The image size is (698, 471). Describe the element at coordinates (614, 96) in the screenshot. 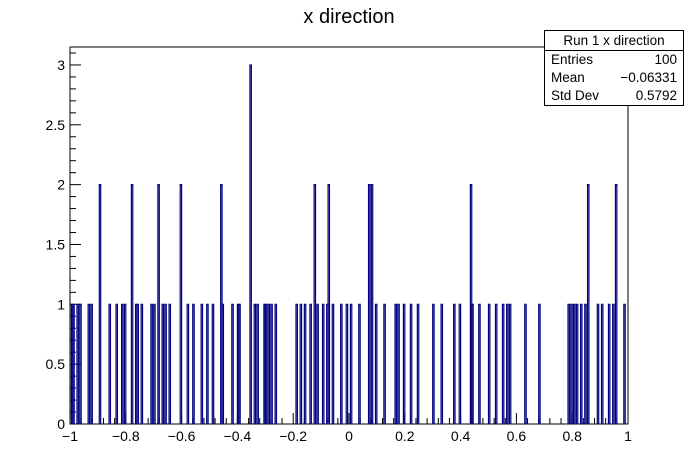

I see `stats-row-std-dev: Std Dev 0.5792` at that location.